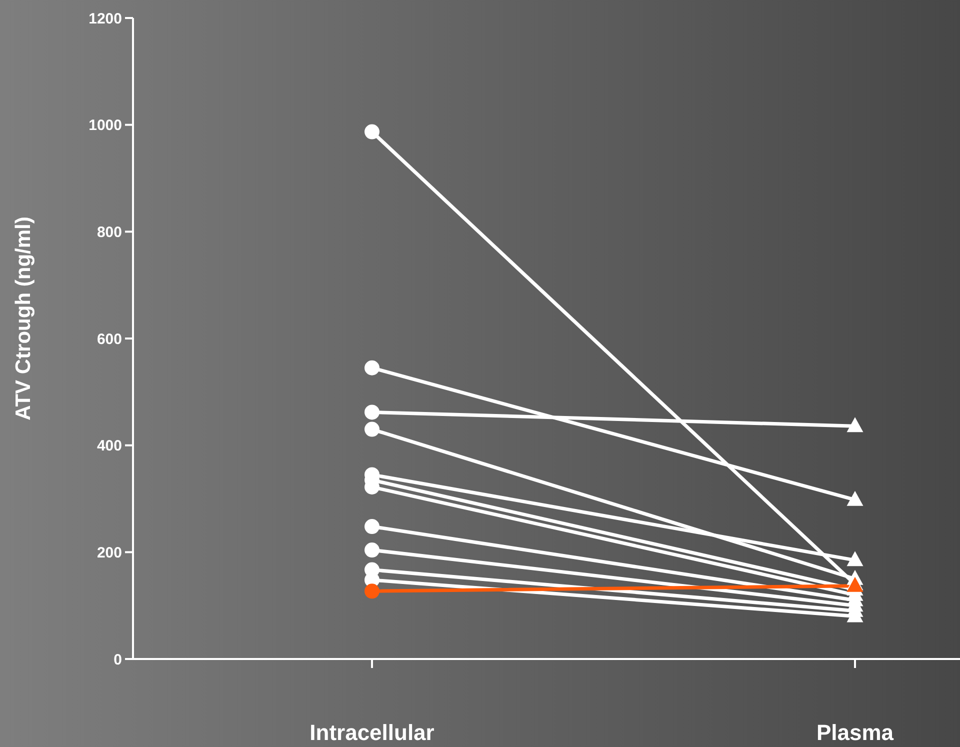 This screenshot has height=747, width=960. Describe the element at coordinates (855, 732) in the screenshot. I see `x-tick-label: Plasma` at that location.